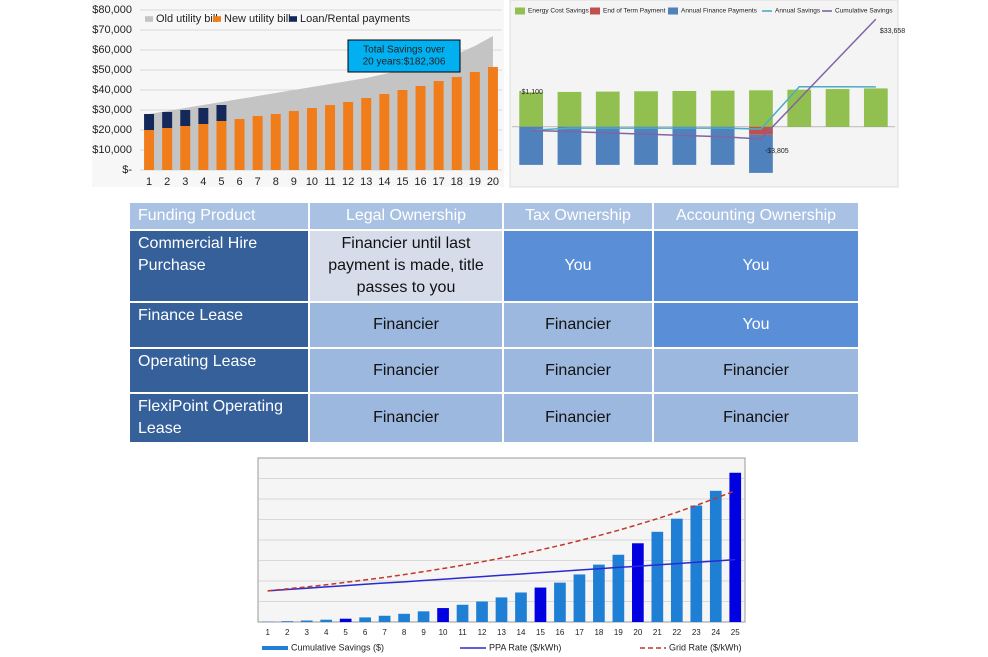 The image size is (988, 657). I want to click on header-cell: Tax Ownership, so click(578, 216).